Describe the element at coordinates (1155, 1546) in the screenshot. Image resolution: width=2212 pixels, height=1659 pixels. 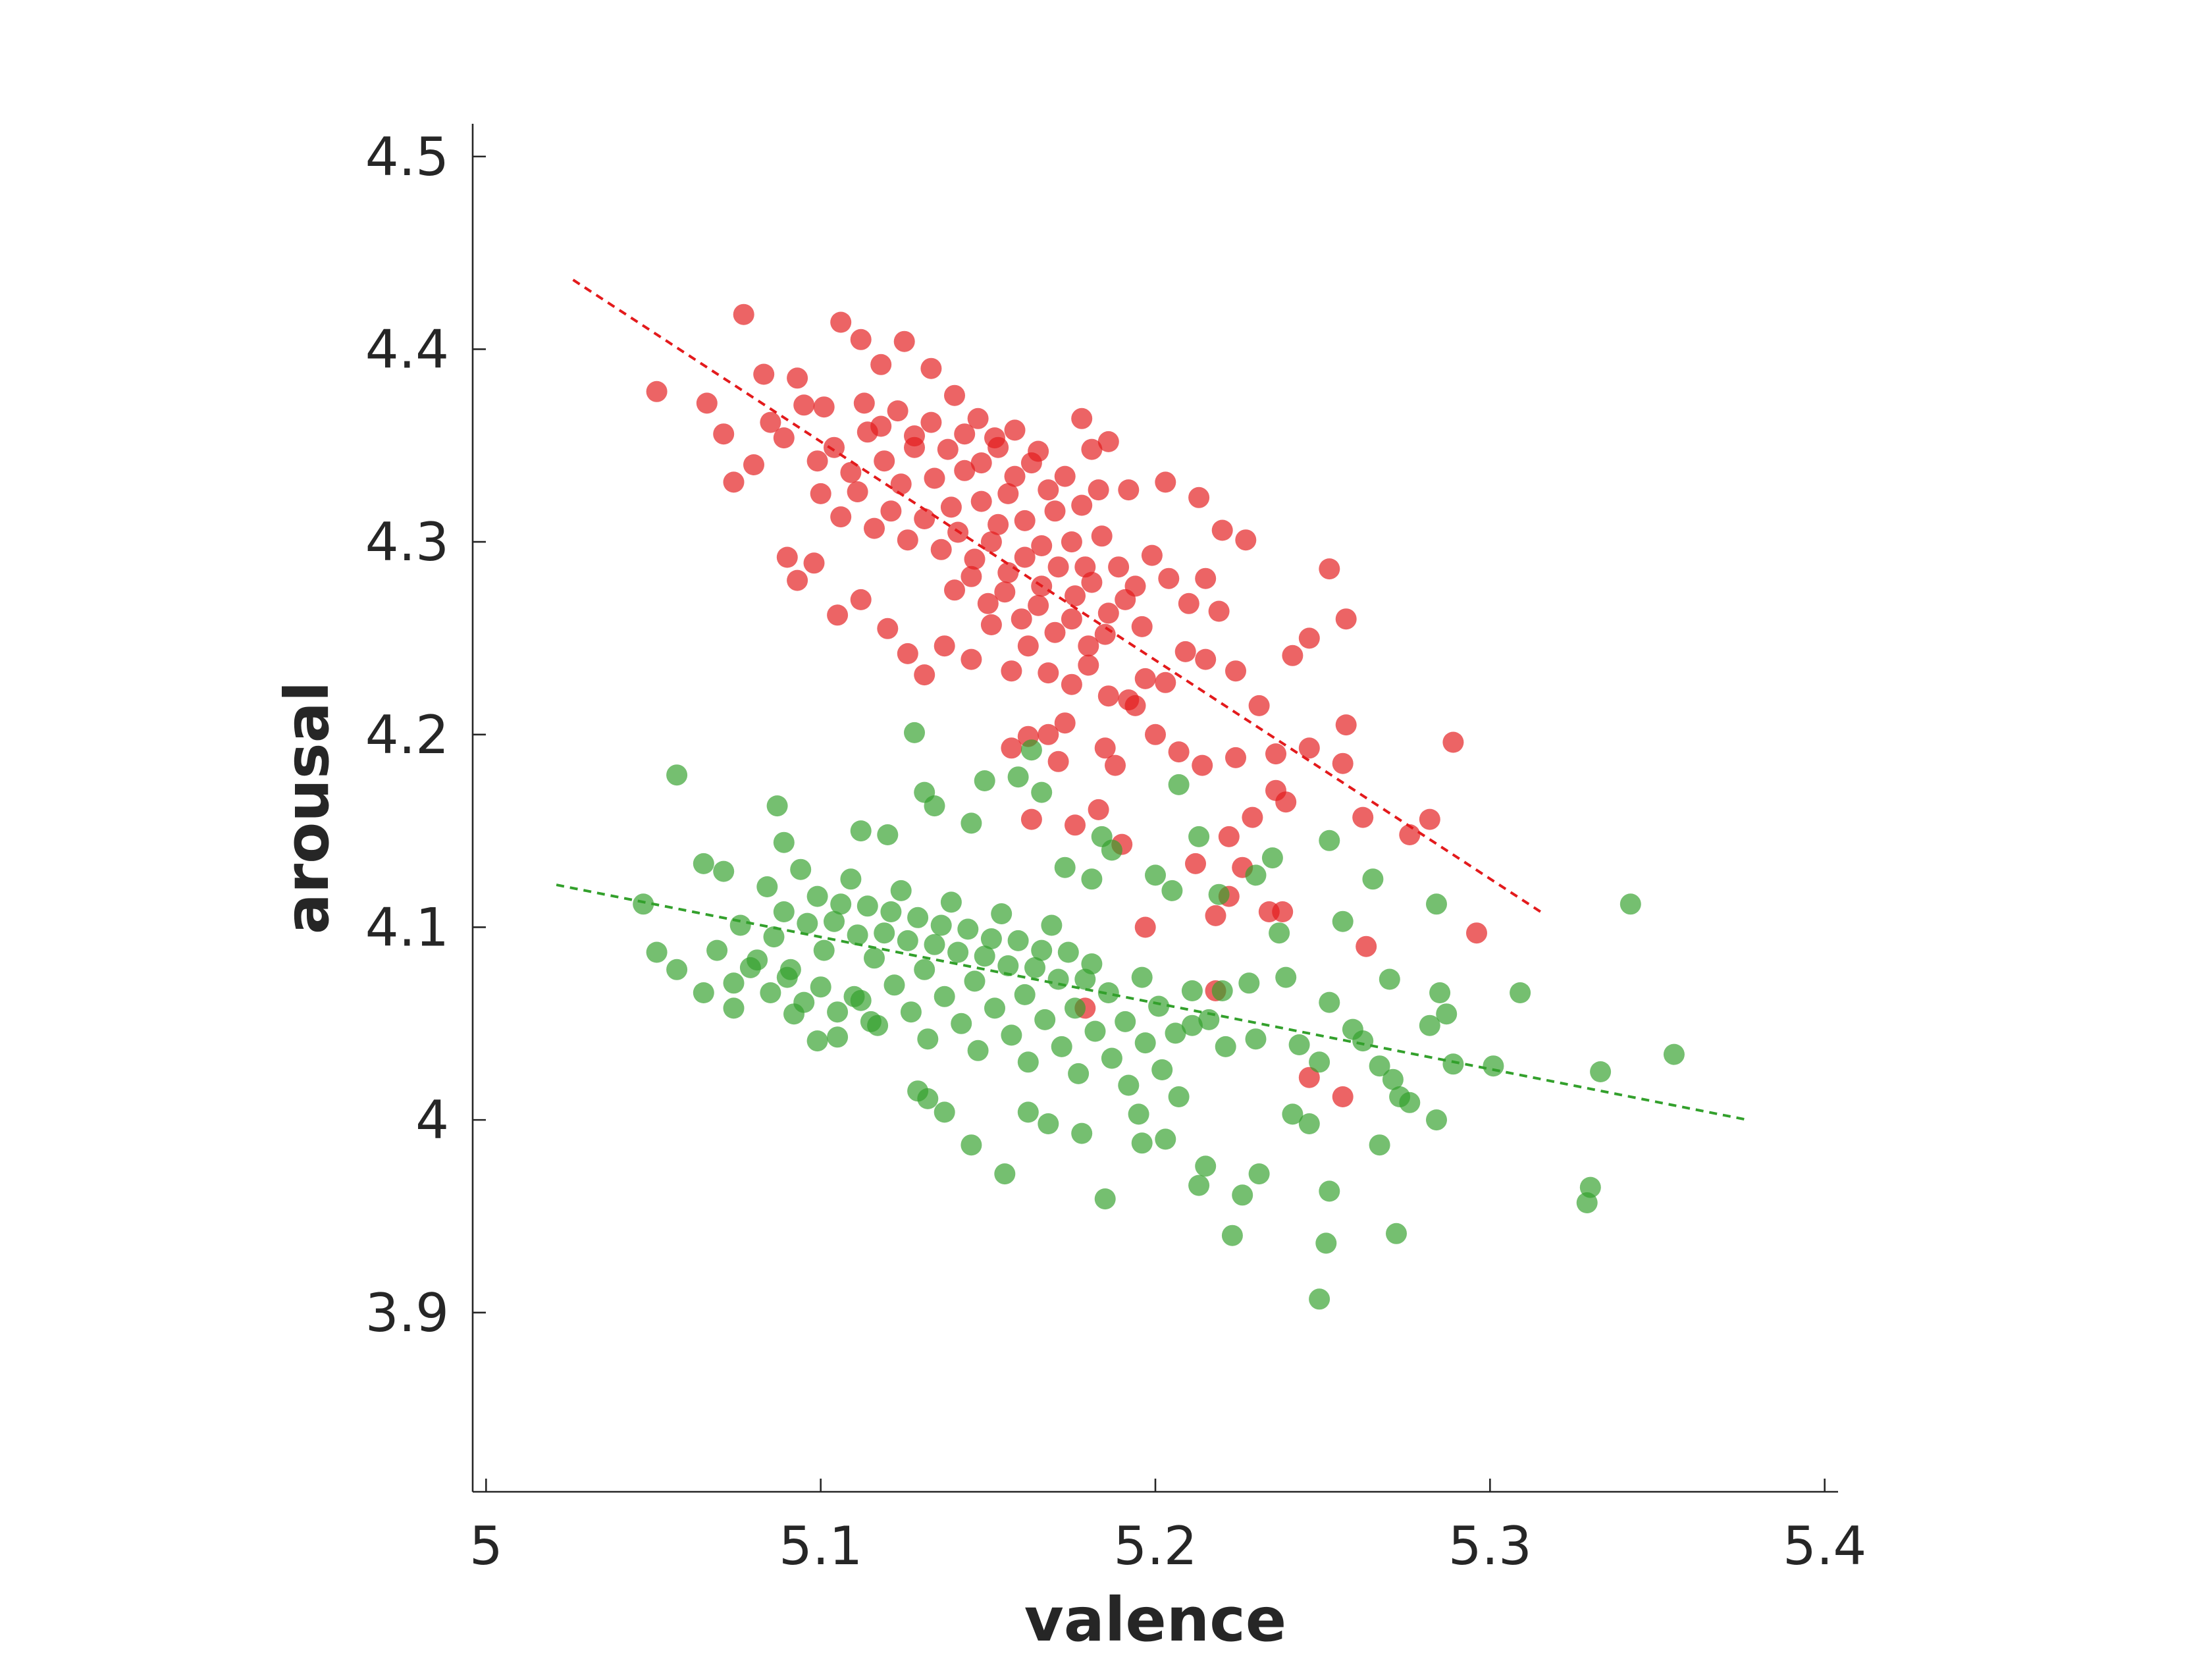
I see `x-tick-label: 5.2` at that location.